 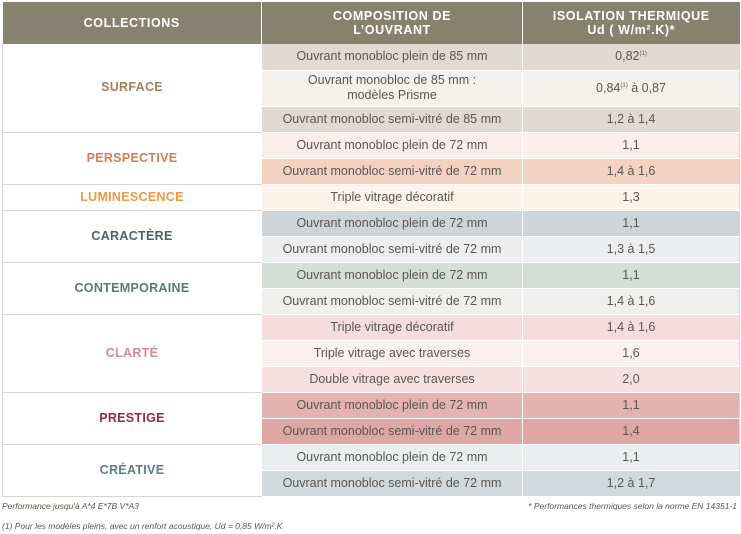 What do you see at coordinates (70, 506) in the screenshot?
I see `footnote-performance: Performance jusqu'à A*4 E*7B V*A3` at bounding box center [70, 506].